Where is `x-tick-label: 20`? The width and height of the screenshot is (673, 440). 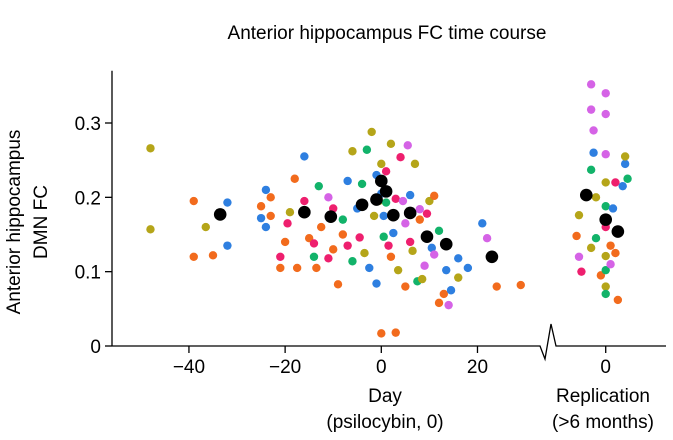
x-tick-label: 20 is located at coordinates (477, 367).